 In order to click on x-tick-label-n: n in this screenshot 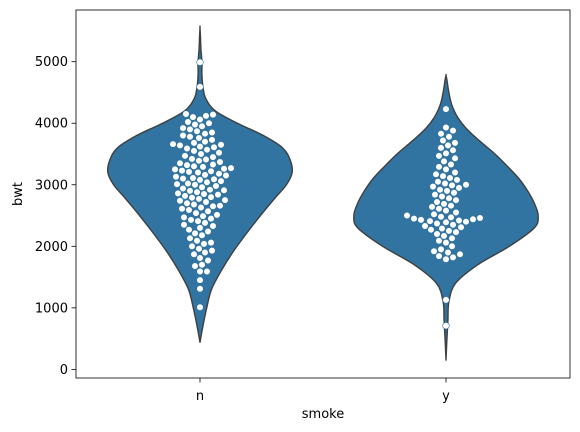, I will do `click(200, 396)`.